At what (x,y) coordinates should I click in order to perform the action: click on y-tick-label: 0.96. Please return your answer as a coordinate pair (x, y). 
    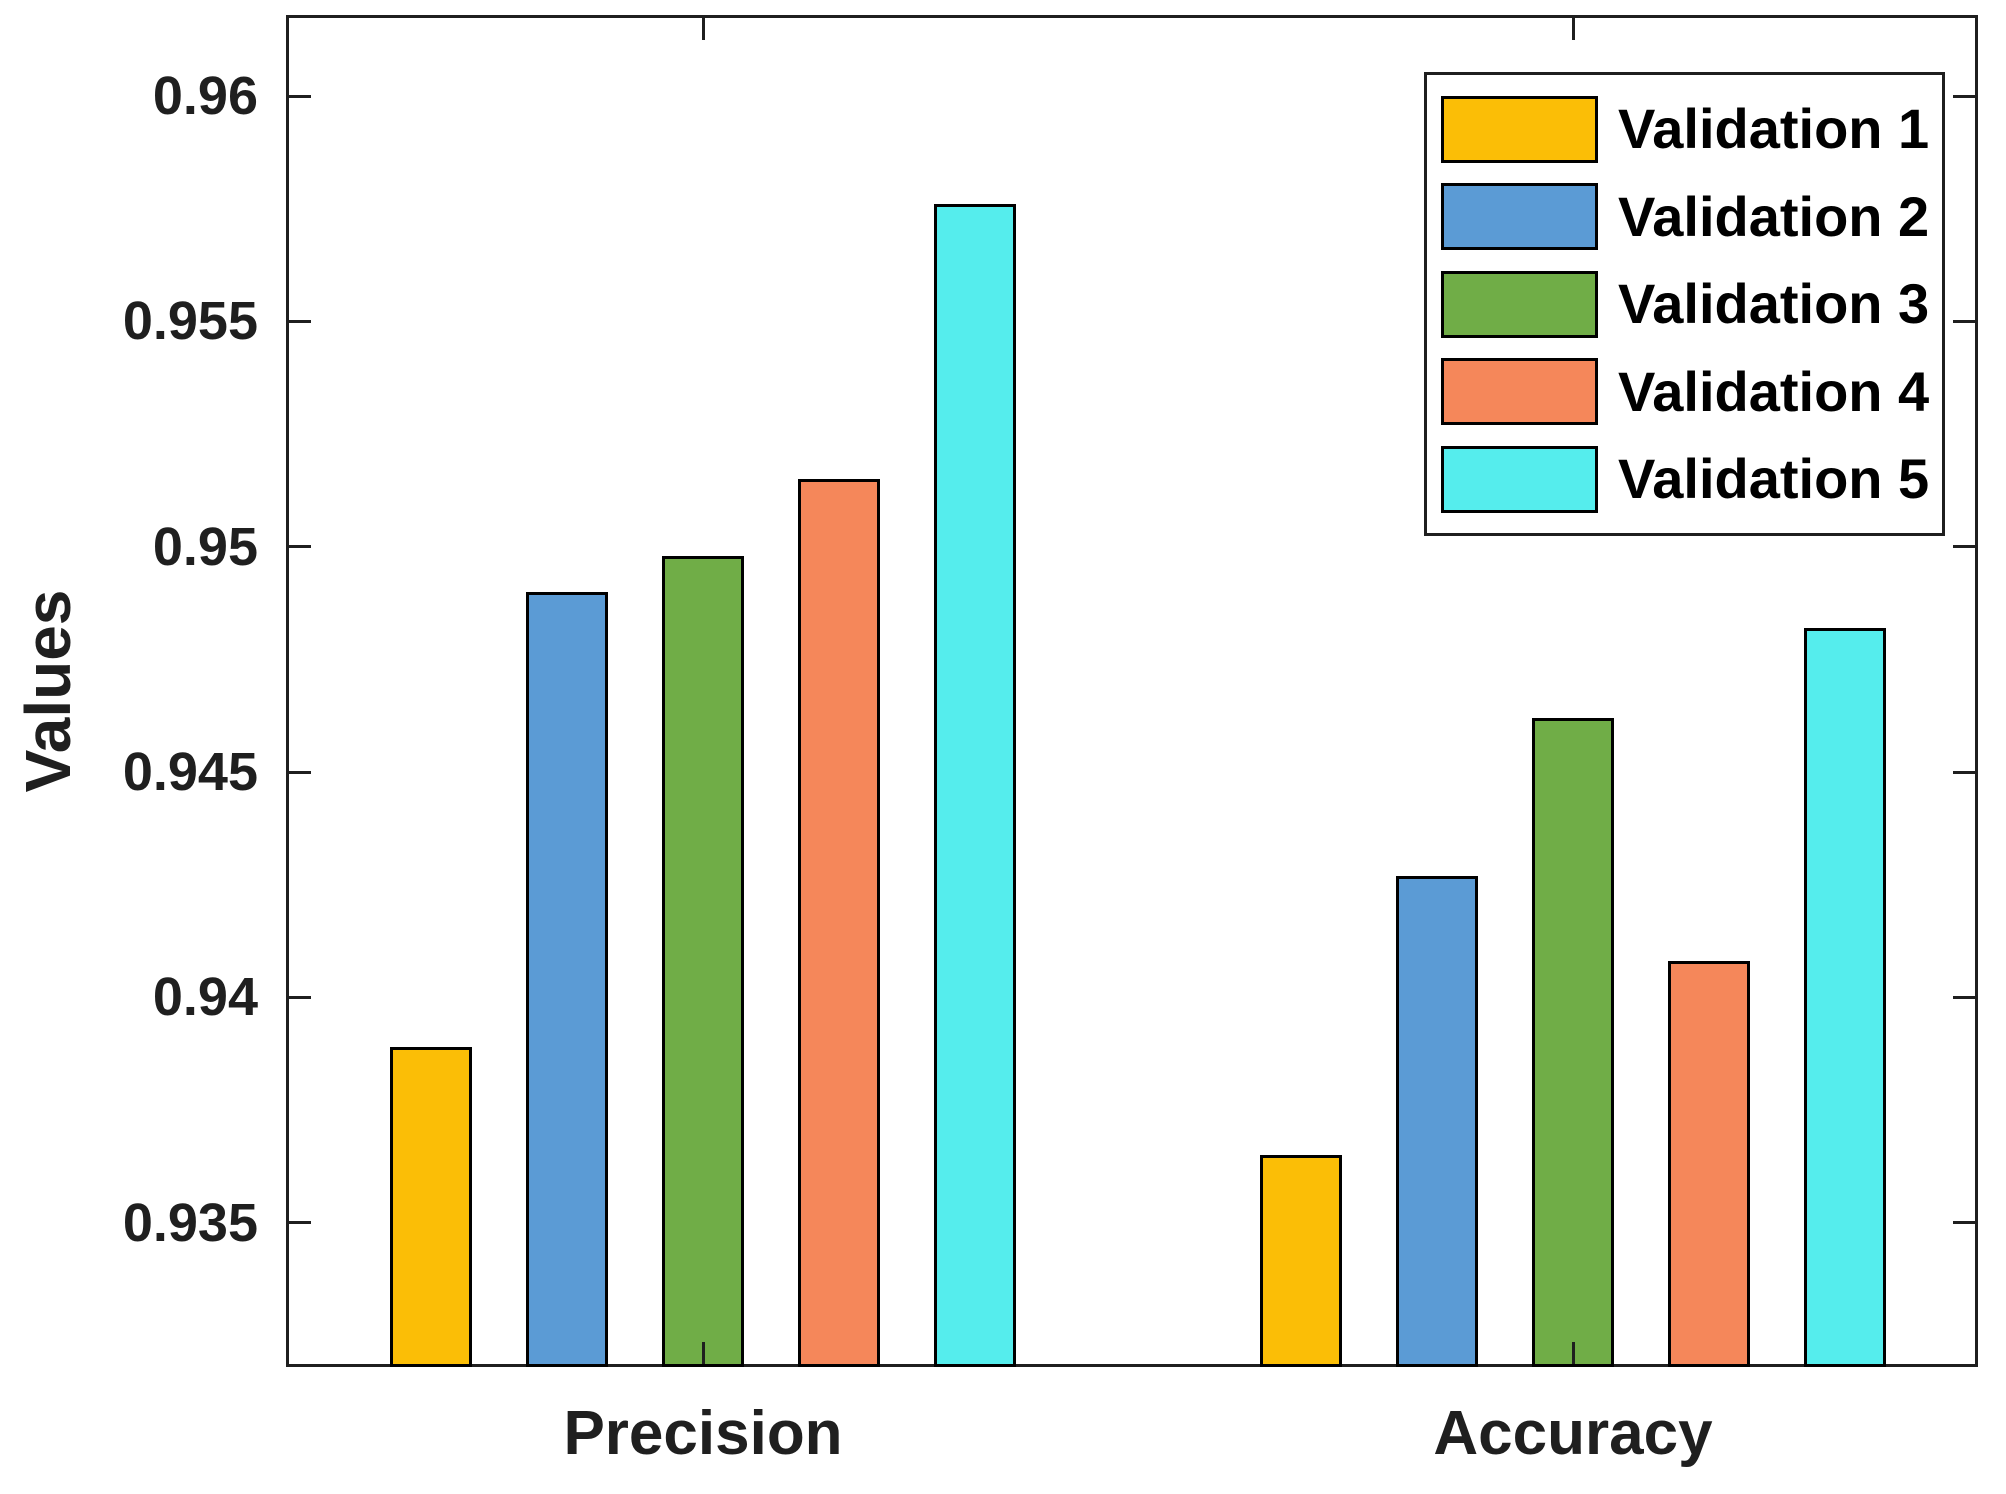
    Looking at the image, I should click on (205, 96).